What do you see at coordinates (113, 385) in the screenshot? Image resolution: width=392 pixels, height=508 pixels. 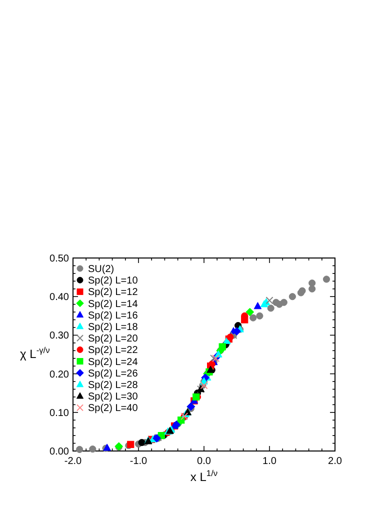 I see `legend-label: Sp(2) L=28` at bounding box center [113, 385].